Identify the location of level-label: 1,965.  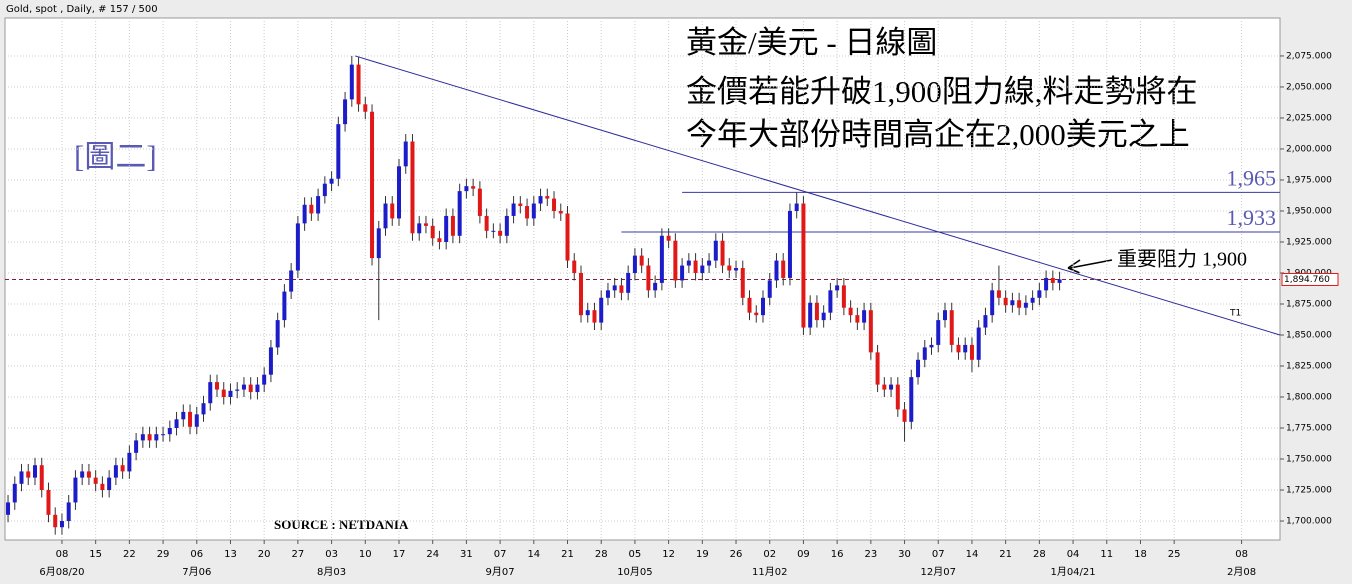
(1252, 177).